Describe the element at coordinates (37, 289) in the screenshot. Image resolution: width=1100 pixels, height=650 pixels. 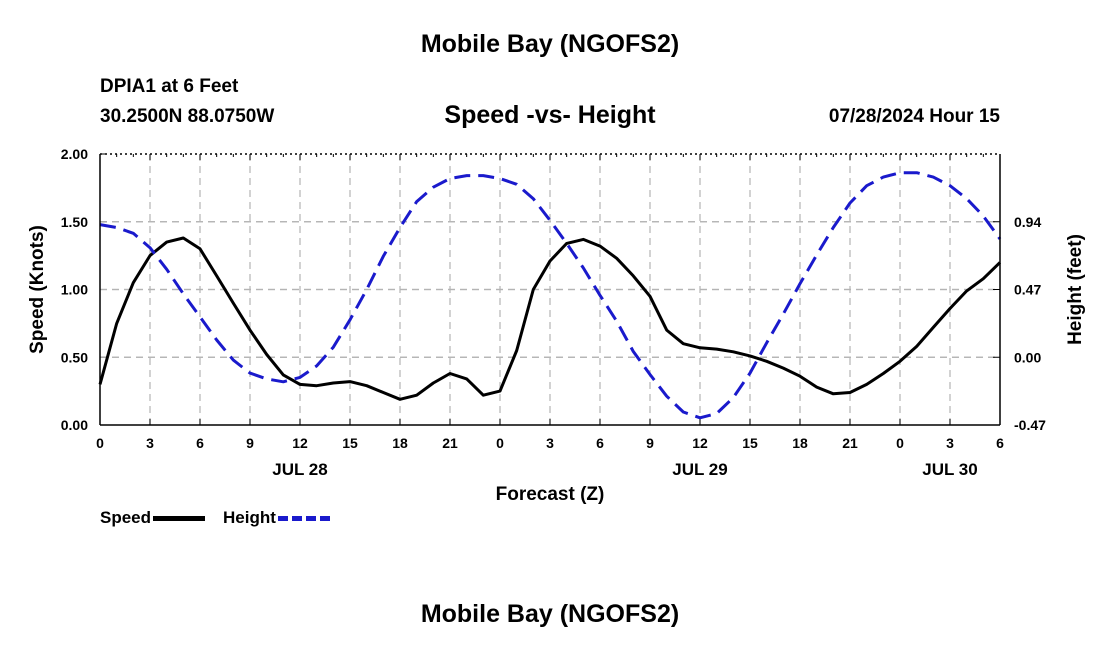
I see `y-axis-label: Speed (Knots)` at that location.